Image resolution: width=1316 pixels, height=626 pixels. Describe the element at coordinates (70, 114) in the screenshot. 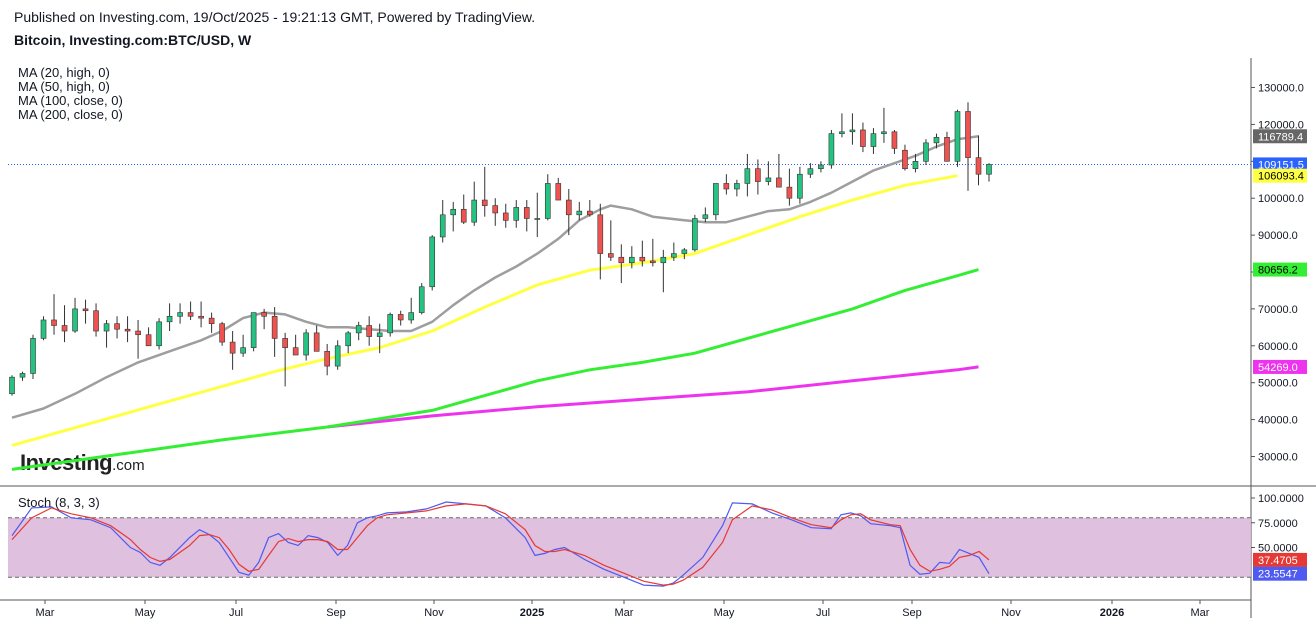

I see `legend-ma200: MA (200, close, 0)` at that location.